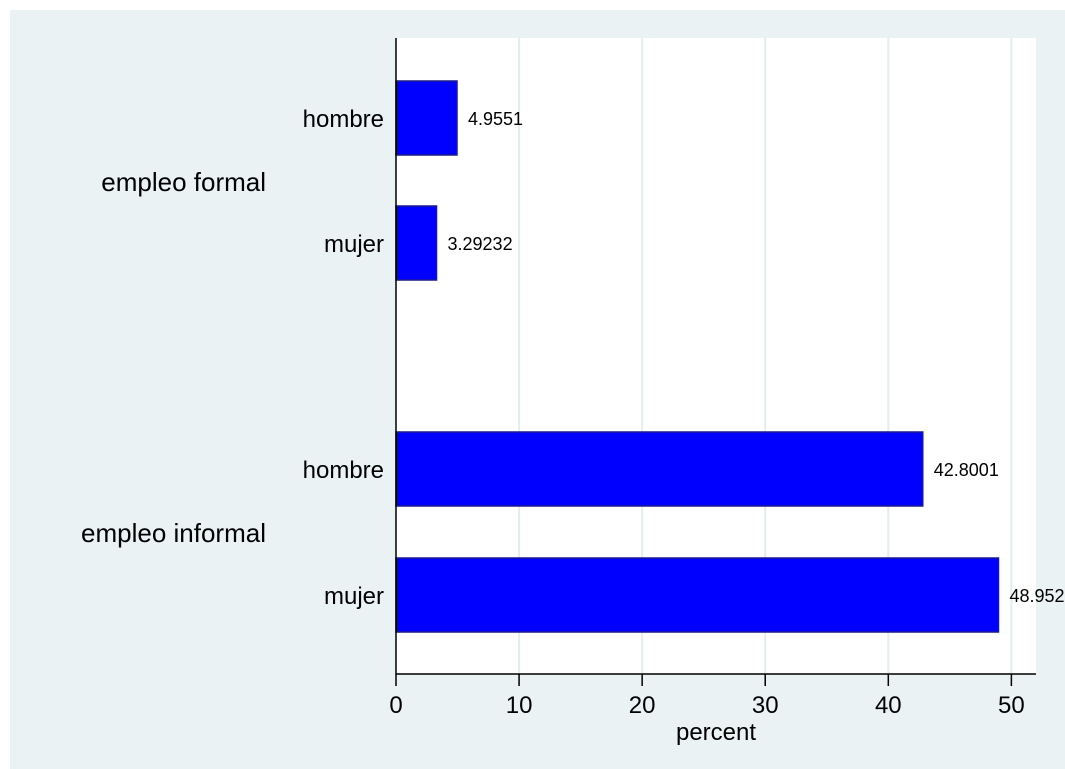 The height and width of the screenshot is (769, 1065). I want to click on group-label: empleo informal, so click(173, 533).